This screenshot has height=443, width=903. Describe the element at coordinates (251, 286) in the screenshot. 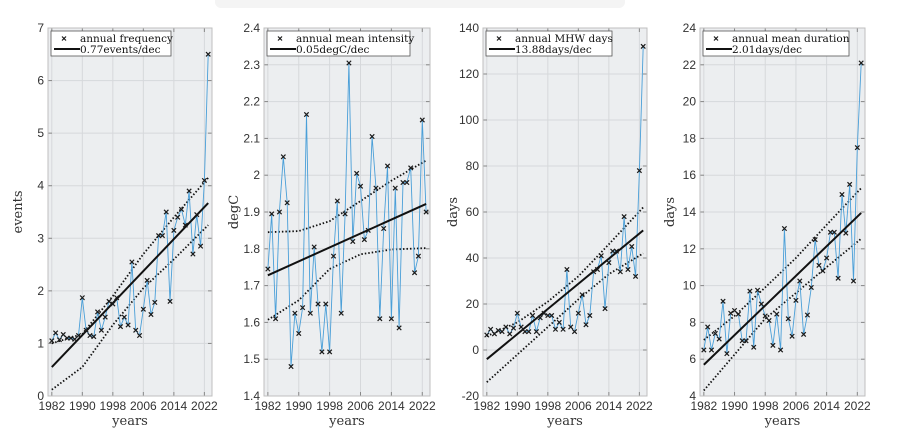

I see `y-tick-label: 1.7` at that location.